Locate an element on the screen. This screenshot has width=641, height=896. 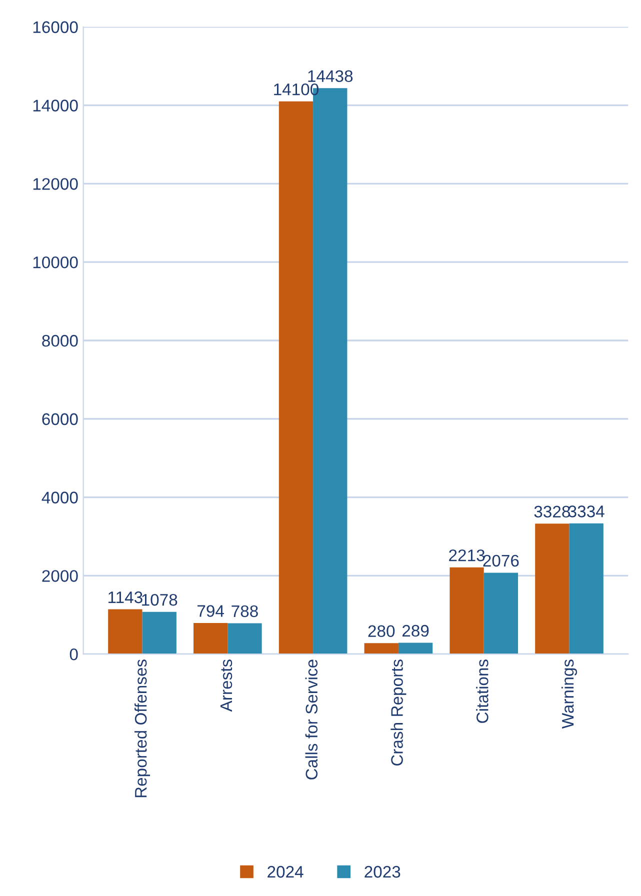
data-label: 794 is located at coordinates (211, 611).